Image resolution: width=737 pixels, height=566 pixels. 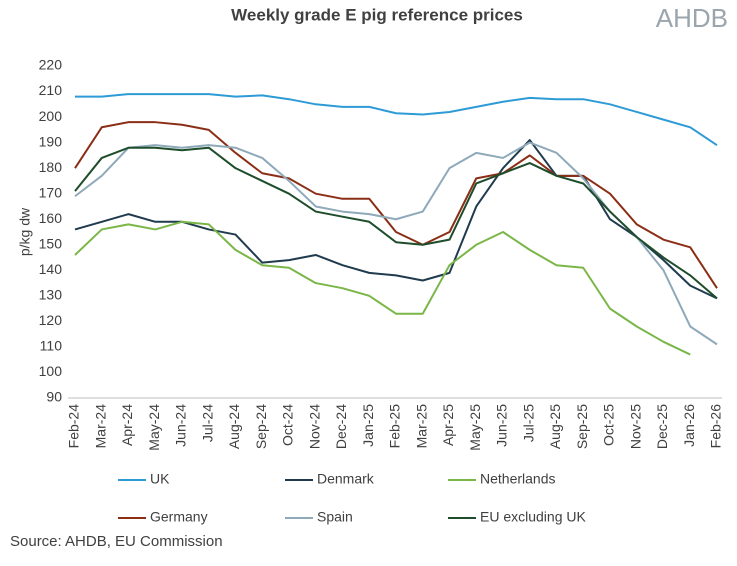 I want to click on y-tick-label: 200, so click(x=51, y=116).